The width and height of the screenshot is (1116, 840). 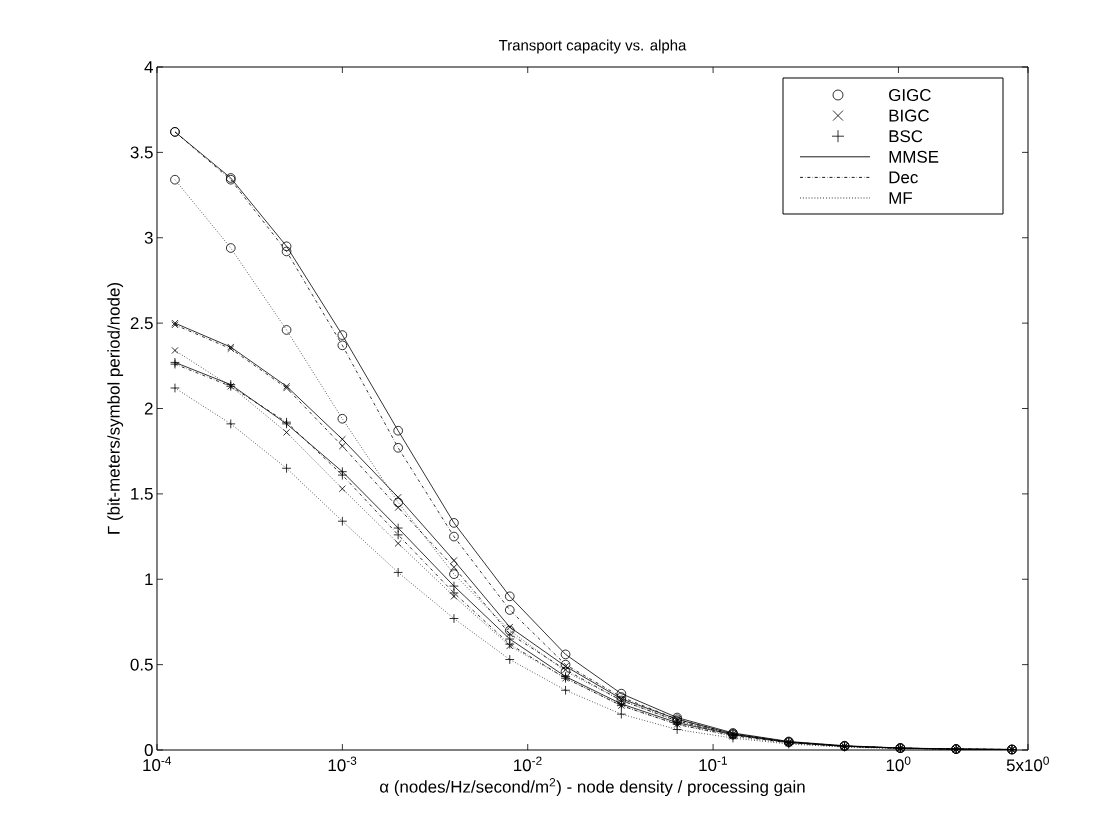 What do you see at coordinates (148, 67) in the screenshot?
I see `y-tick-label: 4` at bounding box center [148, 67].